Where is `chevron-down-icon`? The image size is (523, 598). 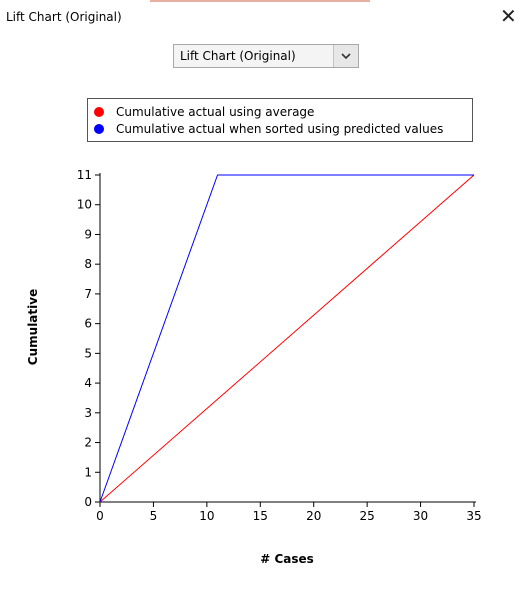
chevron-down-icon is located at coordinates (345, 56).